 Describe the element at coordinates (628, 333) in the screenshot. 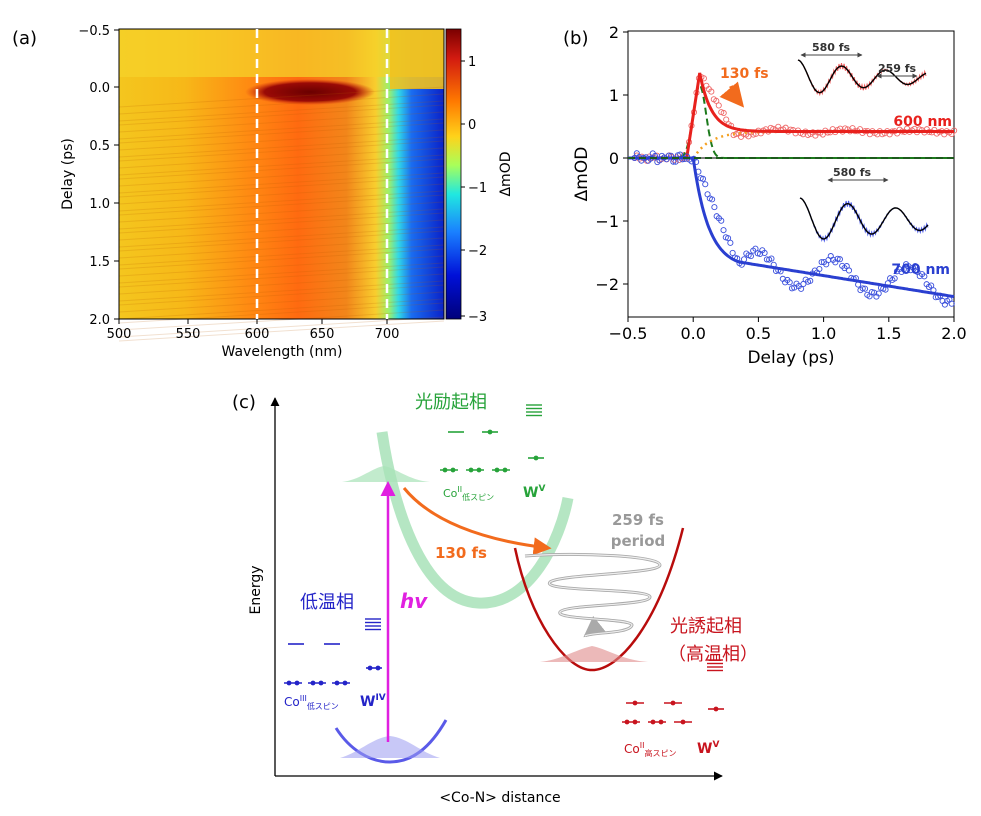

I see `b-xtick-label: −0.5` at that location.